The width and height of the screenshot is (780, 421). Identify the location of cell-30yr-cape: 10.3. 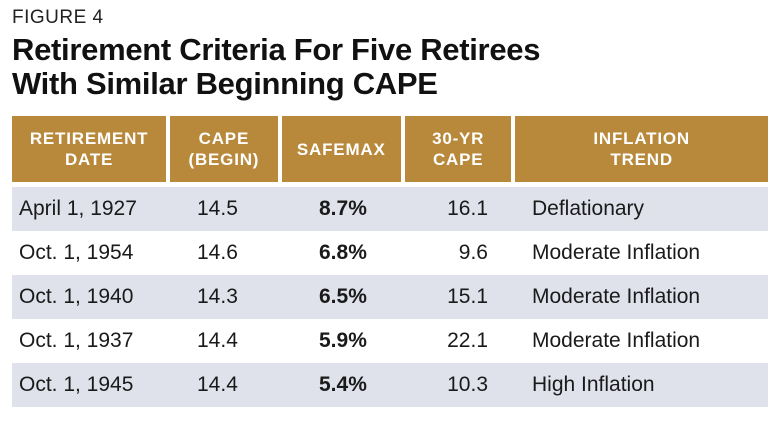
(467, 384).